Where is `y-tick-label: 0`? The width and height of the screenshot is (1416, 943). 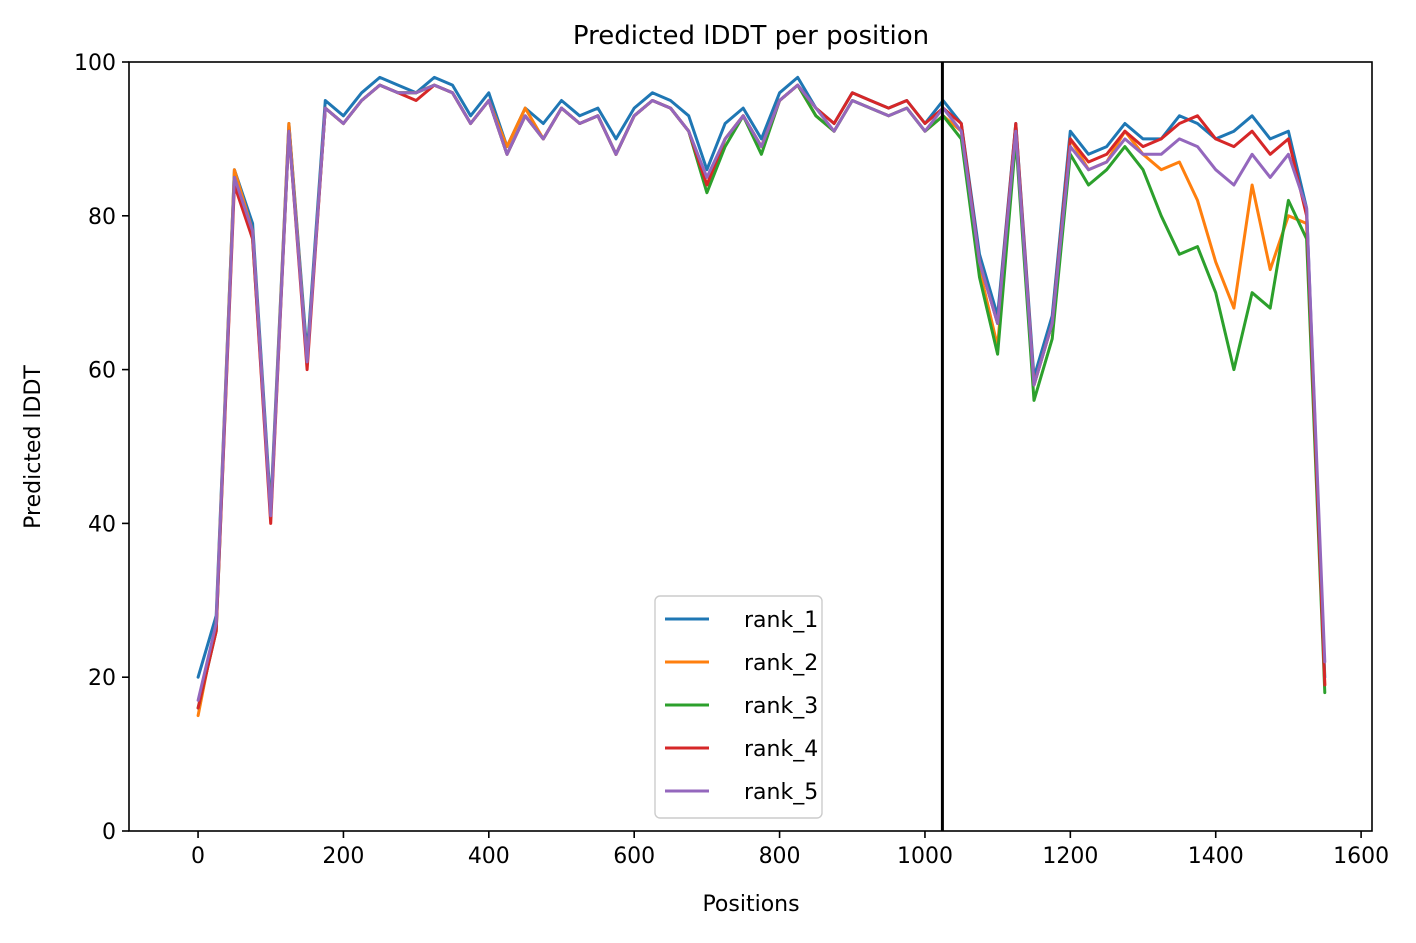 y-tick-label: 0 is located at coordinates (109, 832).